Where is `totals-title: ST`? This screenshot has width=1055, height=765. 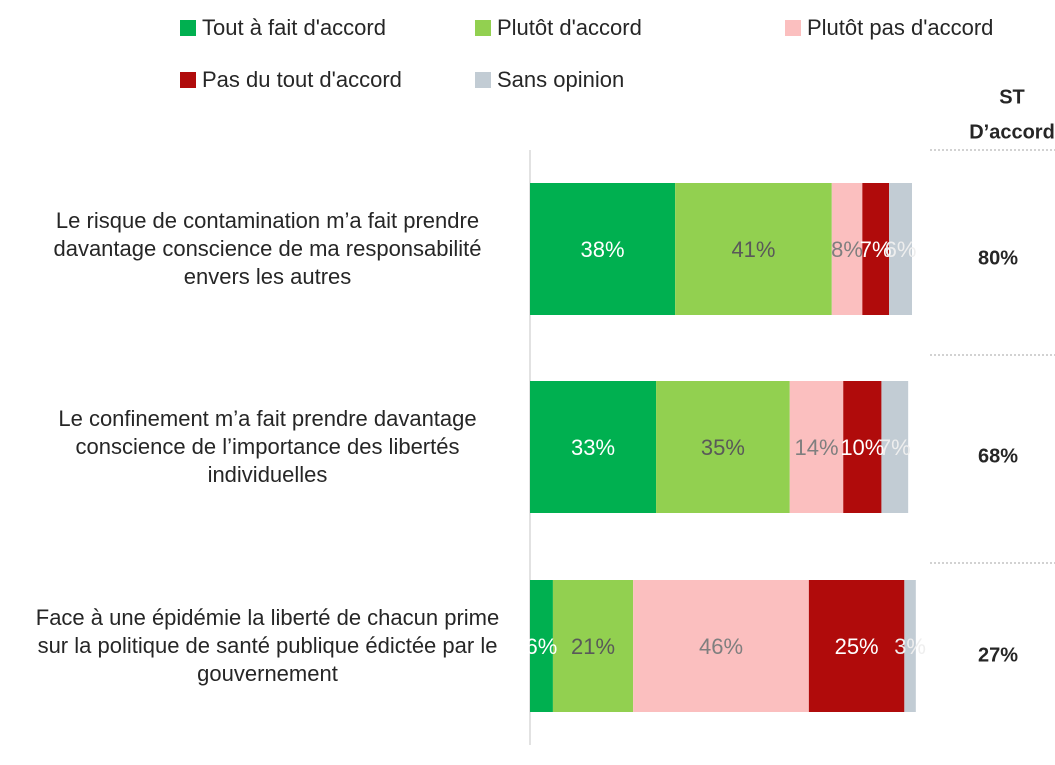 totals-title: ST is located at coordinates (1012, 97).